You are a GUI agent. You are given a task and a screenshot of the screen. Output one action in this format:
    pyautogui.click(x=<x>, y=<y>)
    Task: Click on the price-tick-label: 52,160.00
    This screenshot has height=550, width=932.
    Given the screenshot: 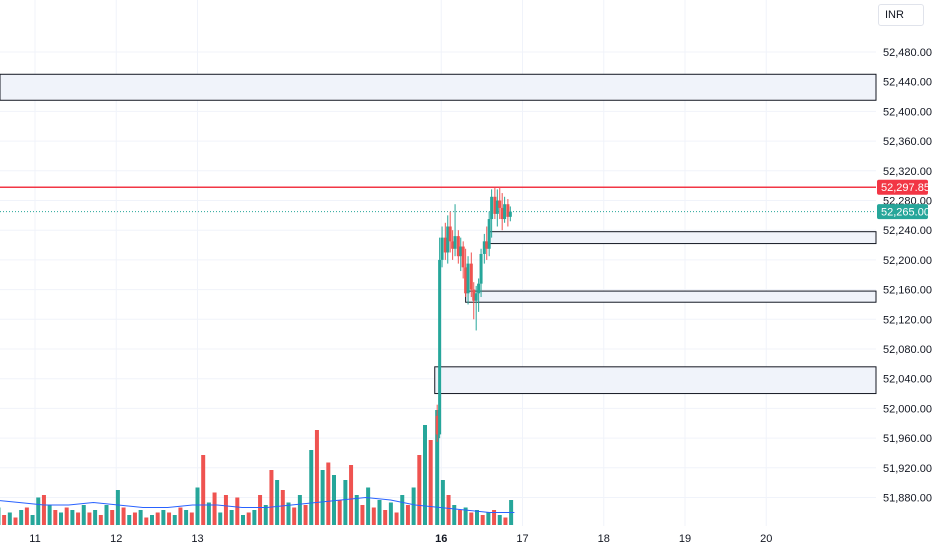 What is the action you would take?
    pyautogui.click(x=907, y=291)
    